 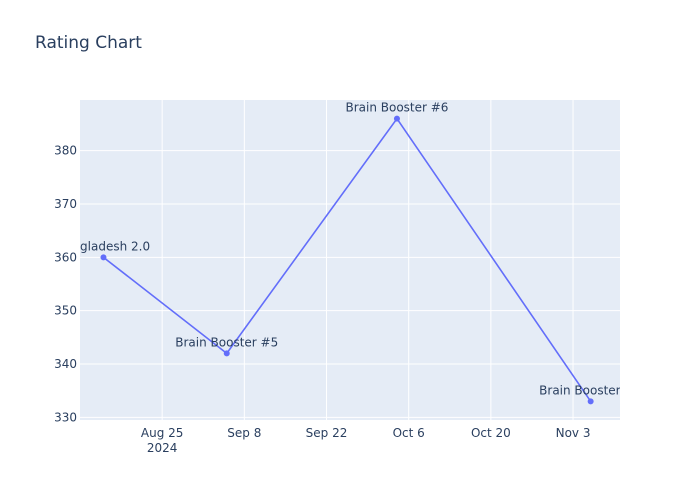 I want to click on x-tick-label: Nov 3, so click(x=573, y=433).